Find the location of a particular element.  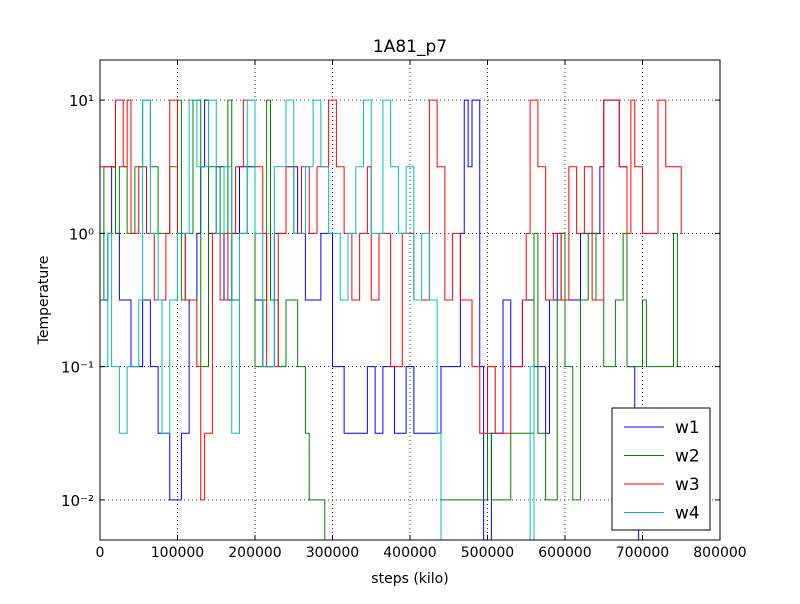

y-tick-label: 10⁻² is located at coordinates (77, 501).